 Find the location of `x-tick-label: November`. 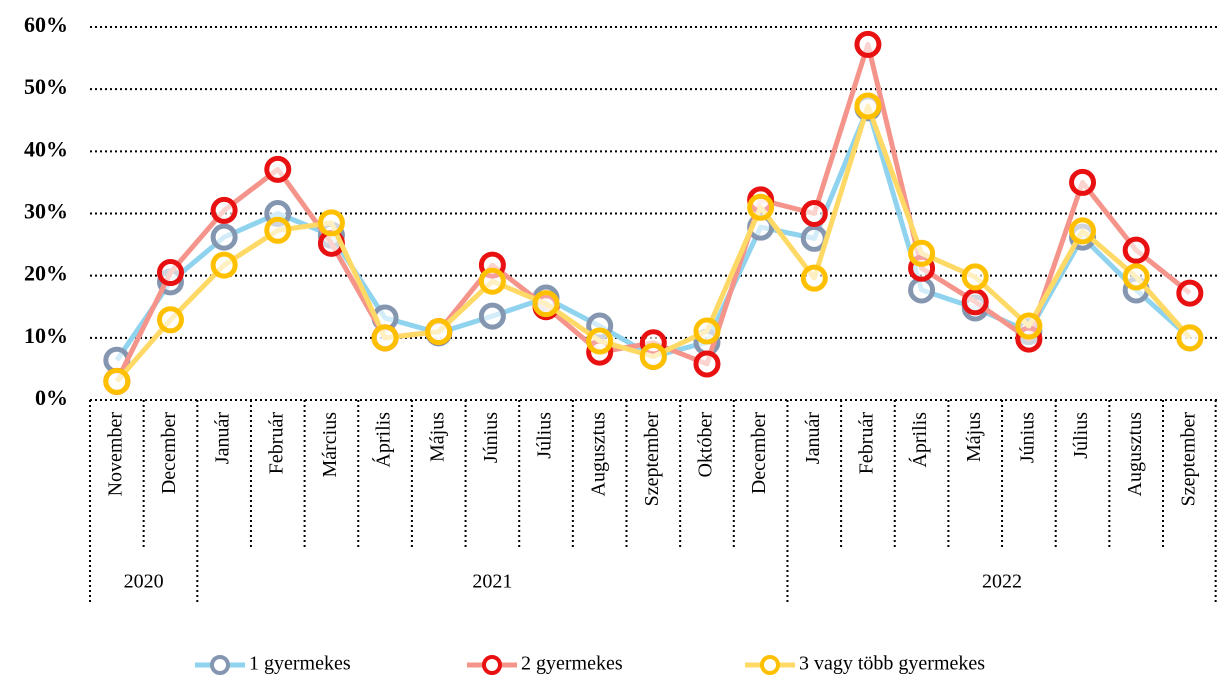

x-tick-label: November is located at coordinates (115, 454).